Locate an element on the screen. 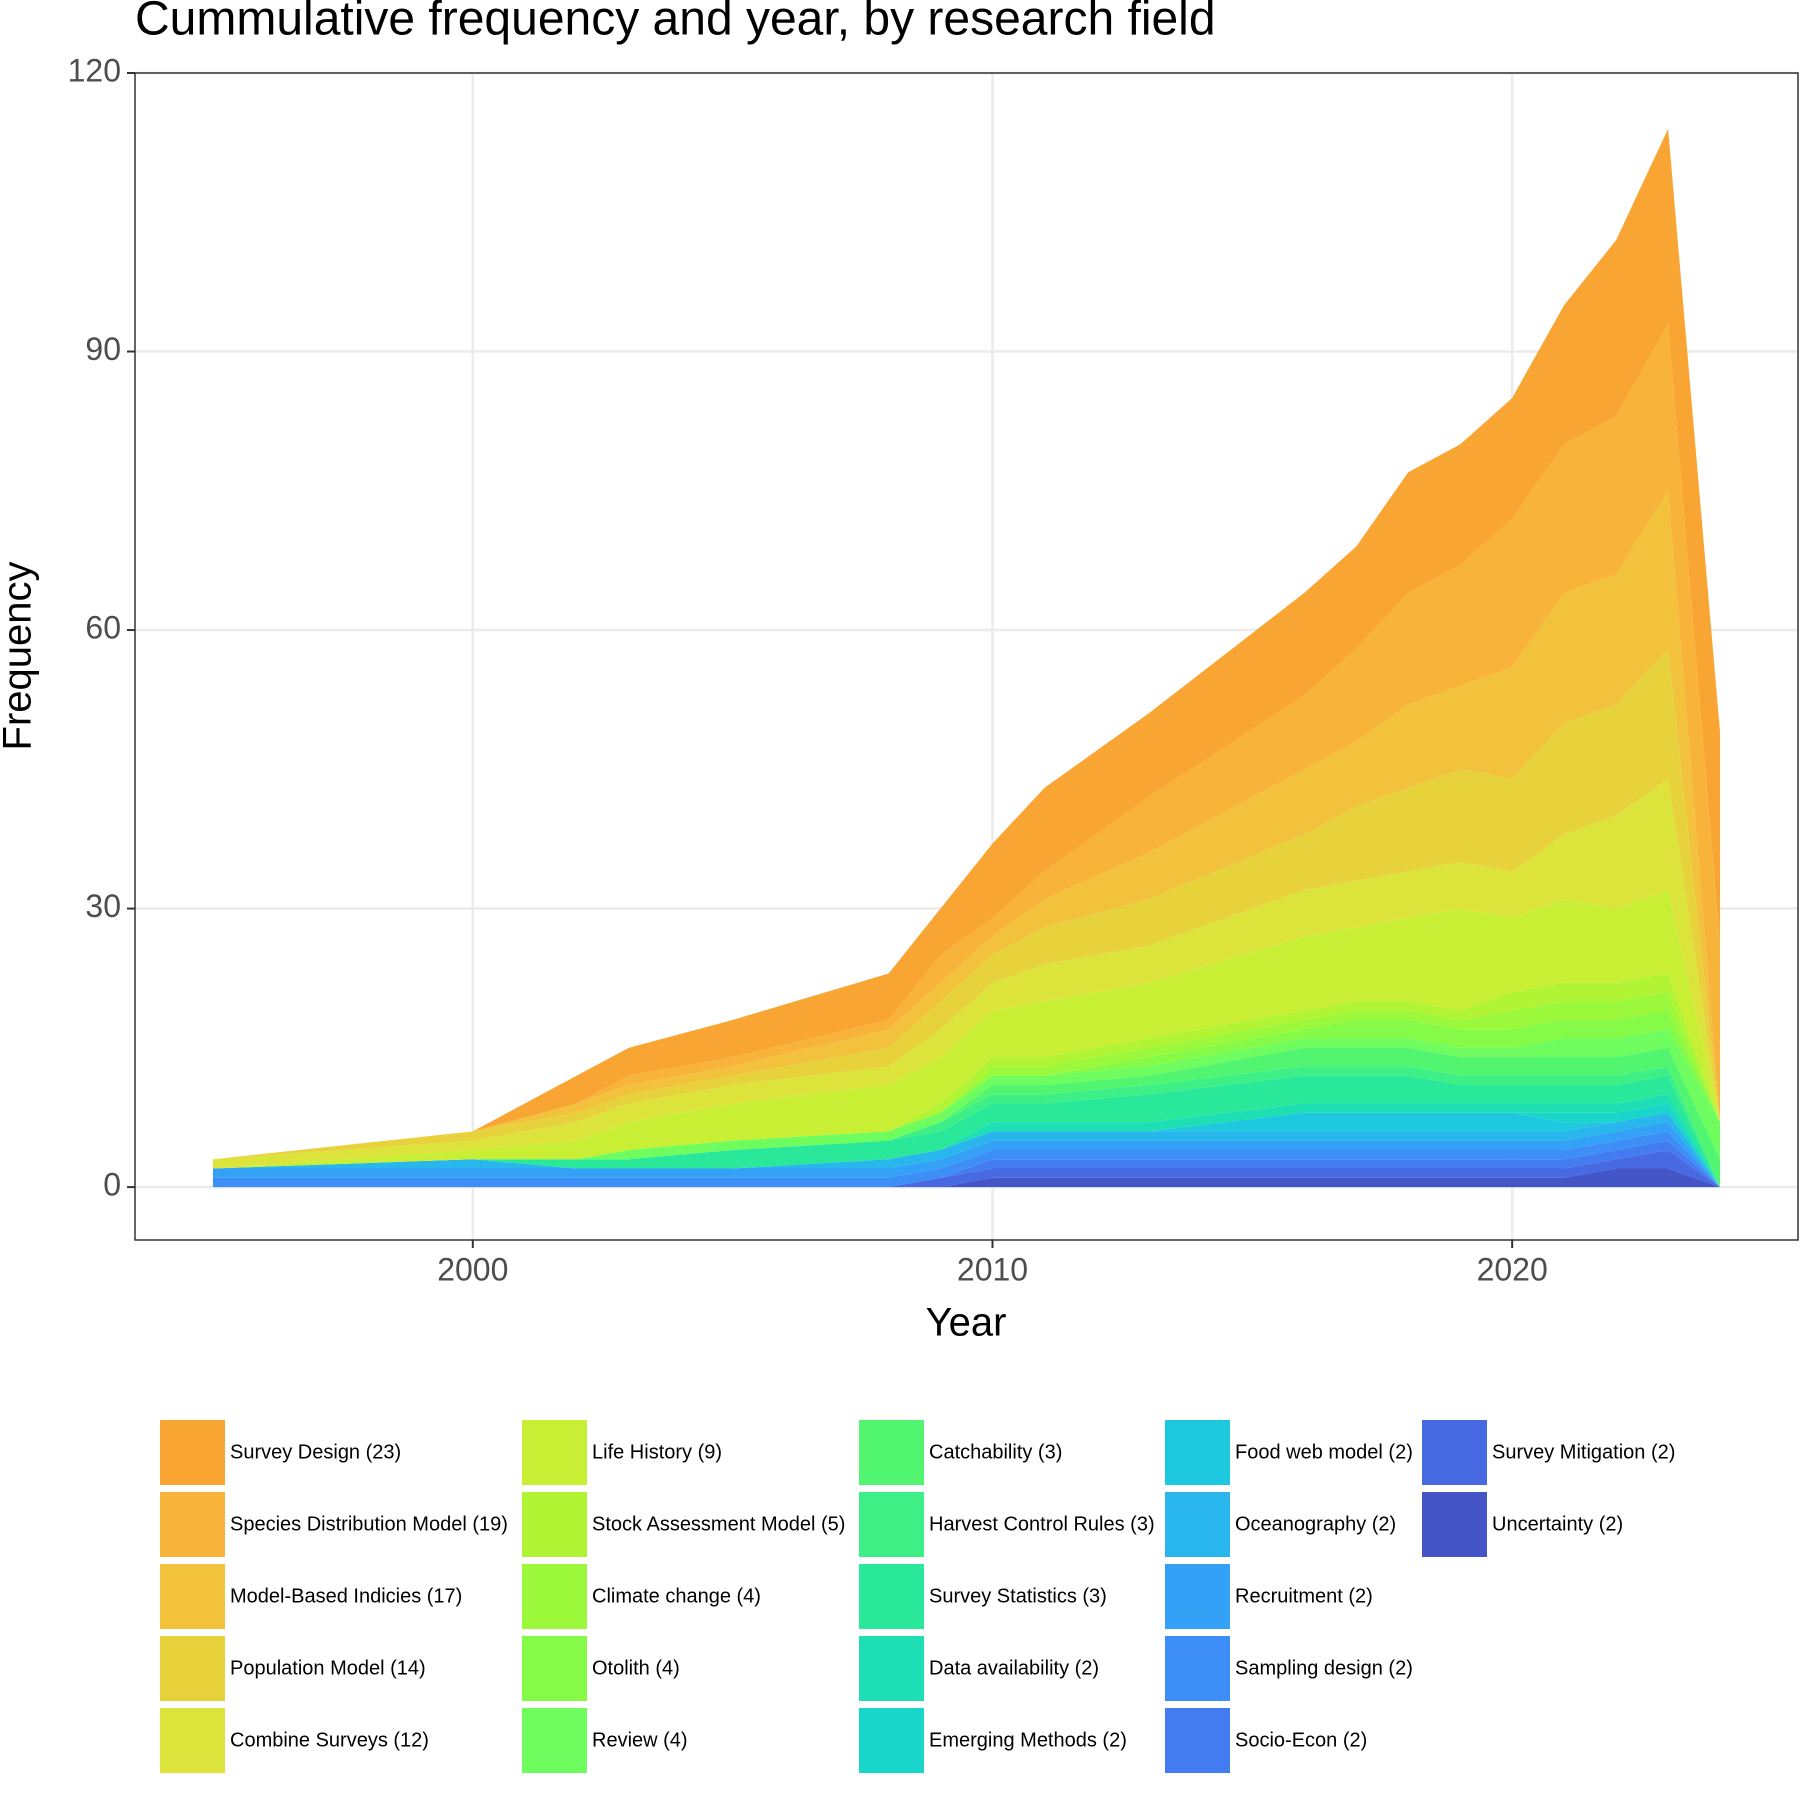 Image resolution: width=1800 pixels, height=1800 pixels. y-tick-label: 90 is located at coordinates (103, 349).